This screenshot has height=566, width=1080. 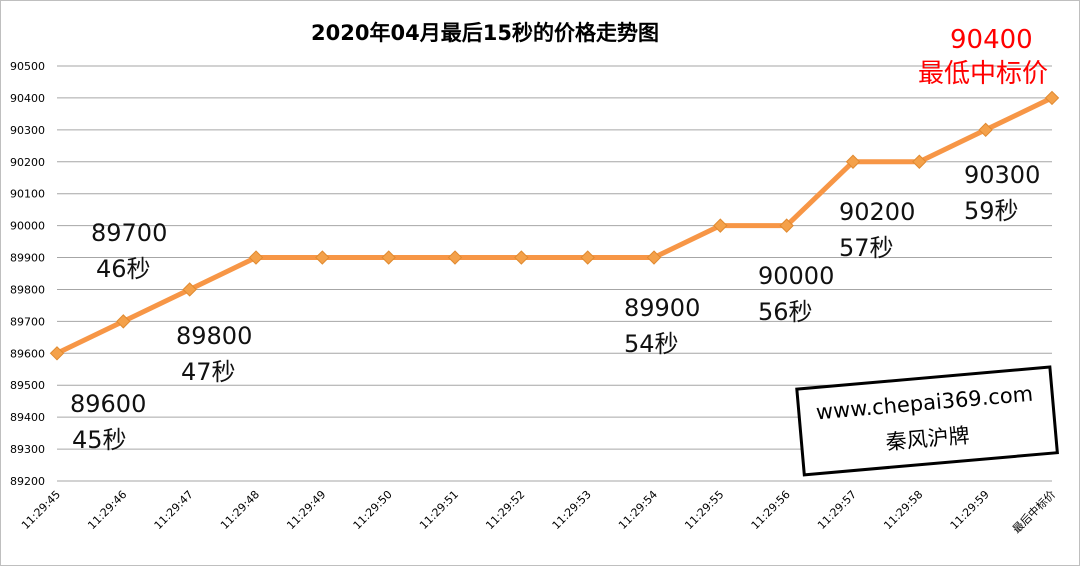 I want to click on y-tick-label: 89800, so click(x=27, y=289).